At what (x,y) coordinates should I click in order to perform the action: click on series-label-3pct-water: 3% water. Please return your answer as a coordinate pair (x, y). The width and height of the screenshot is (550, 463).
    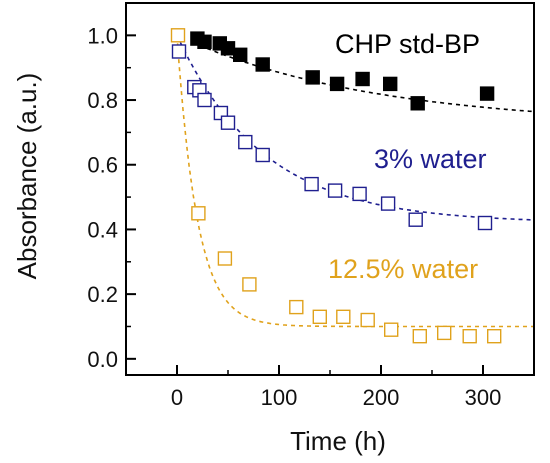
    Looking at the image, I should click on (430, 159).